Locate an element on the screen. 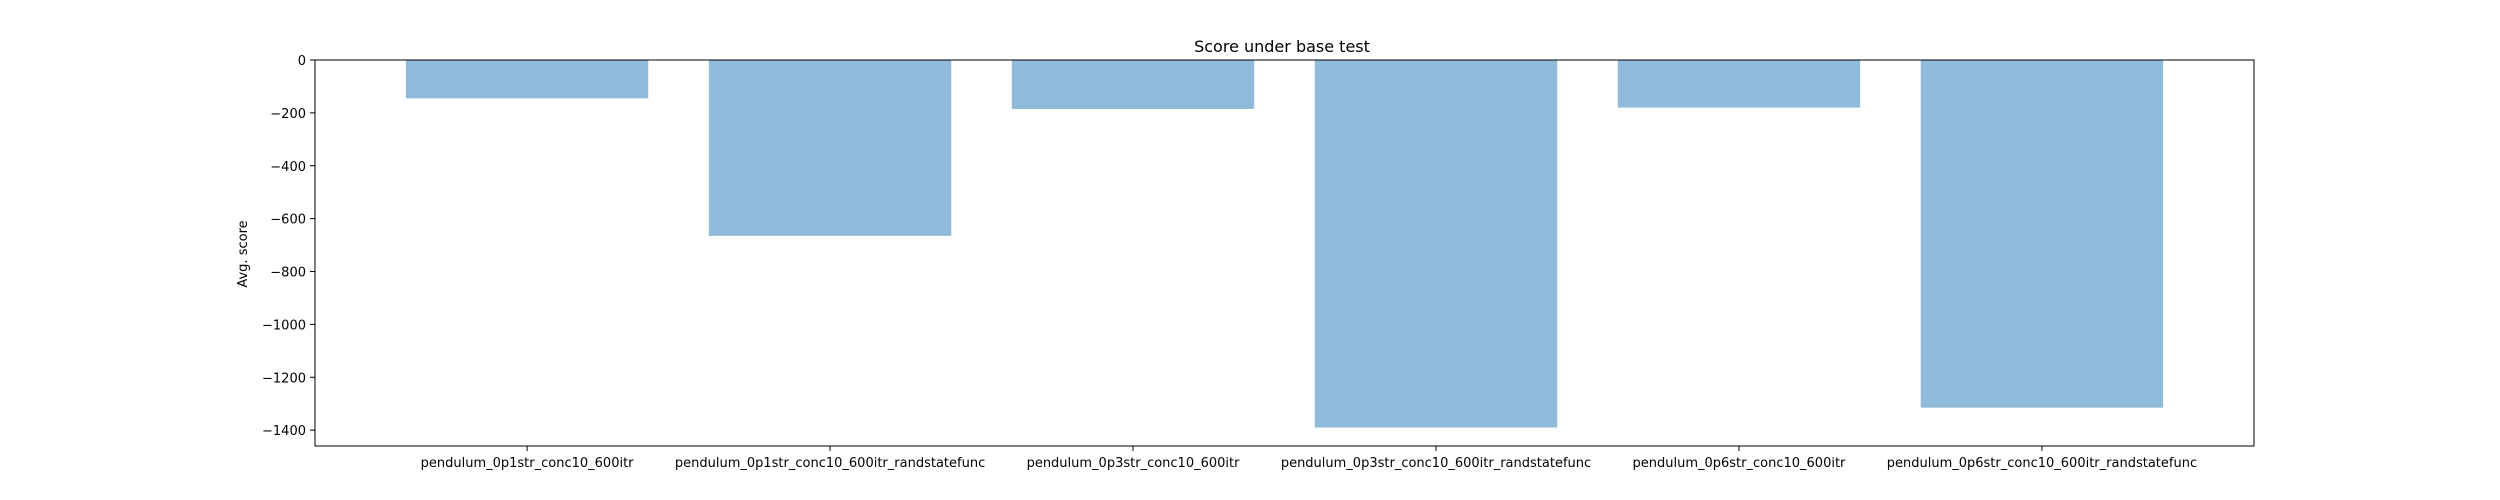 This screenshot has width=2500, height=500. bar-pendulum_0p3str_conc10_600itr_randstatefunc is located at coordinates (1436, 244).